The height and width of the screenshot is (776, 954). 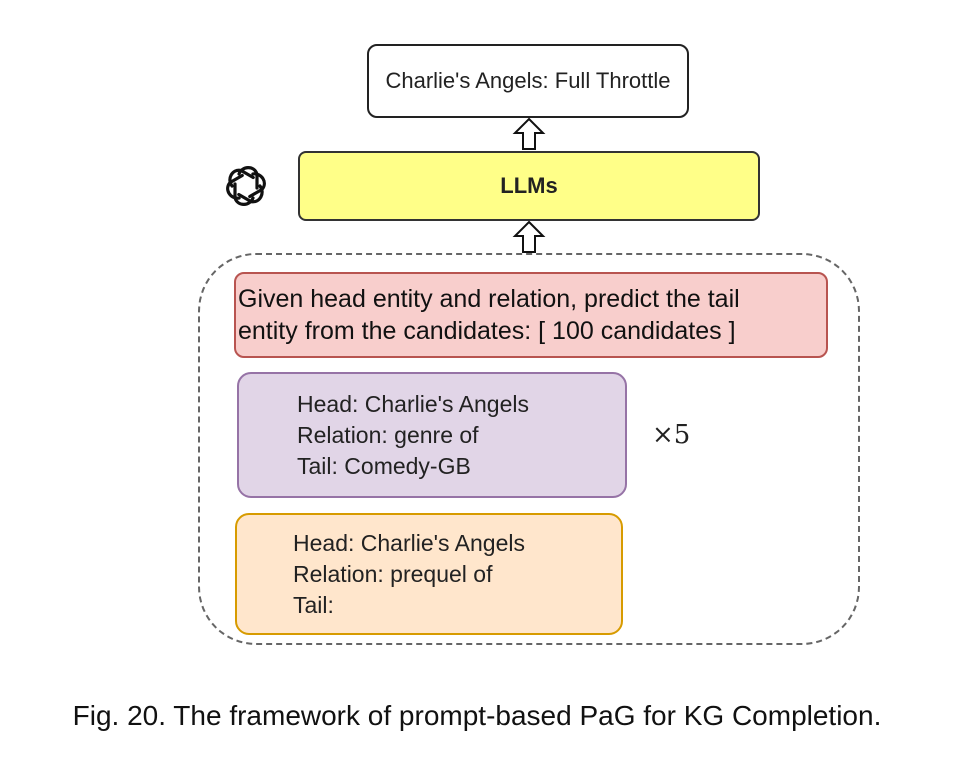 I want to click on query-head: Head: Charlie's Angels, so click(x=409, y=542).